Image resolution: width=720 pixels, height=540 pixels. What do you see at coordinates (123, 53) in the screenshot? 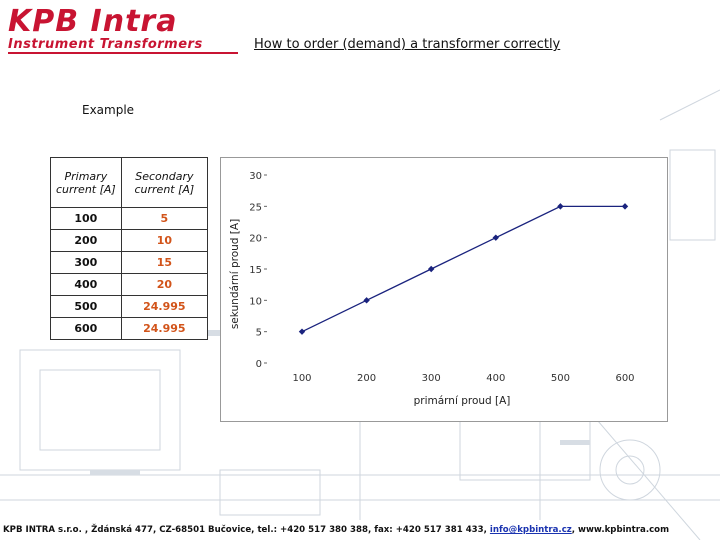
I see `logo-underline` at bounding box center [123, 53].